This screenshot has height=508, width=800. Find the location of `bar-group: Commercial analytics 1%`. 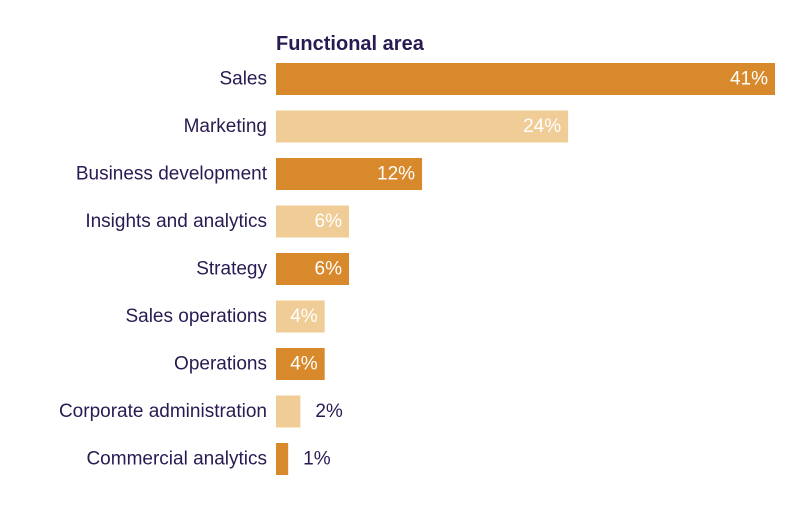

bar-group: Commercial analytics 1% is located at coordinates (208, 459).